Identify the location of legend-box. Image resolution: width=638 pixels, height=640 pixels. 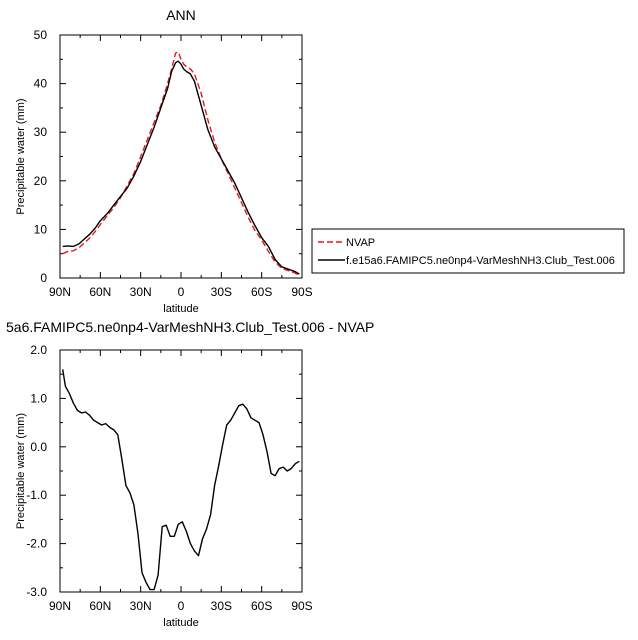
(468, 251).